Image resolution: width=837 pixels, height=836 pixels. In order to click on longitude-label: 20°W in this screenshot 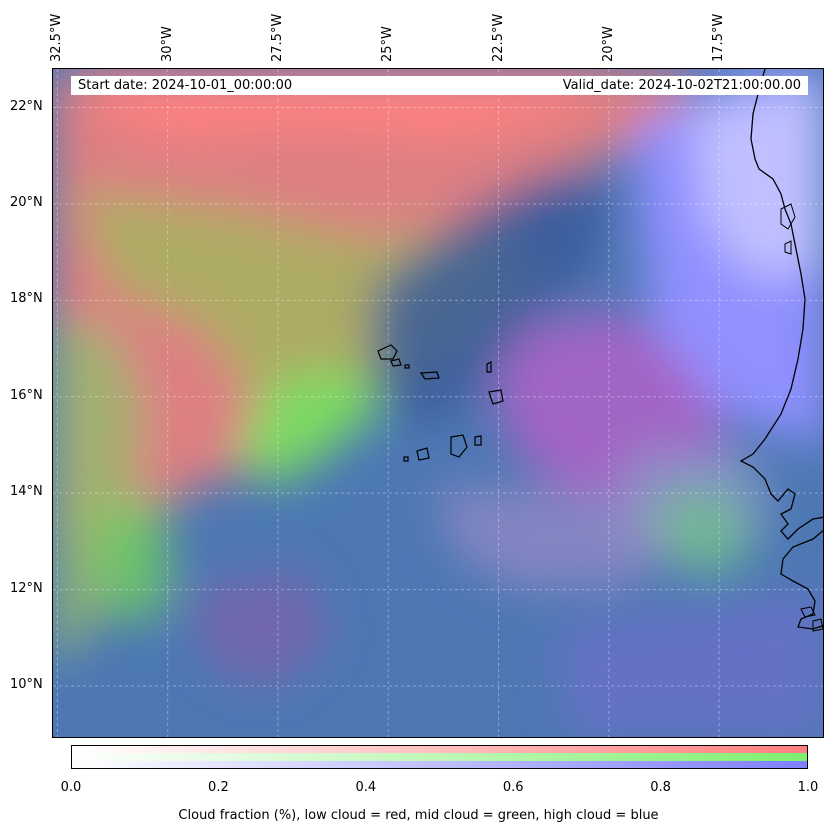, I will do `click(608, 44)`.